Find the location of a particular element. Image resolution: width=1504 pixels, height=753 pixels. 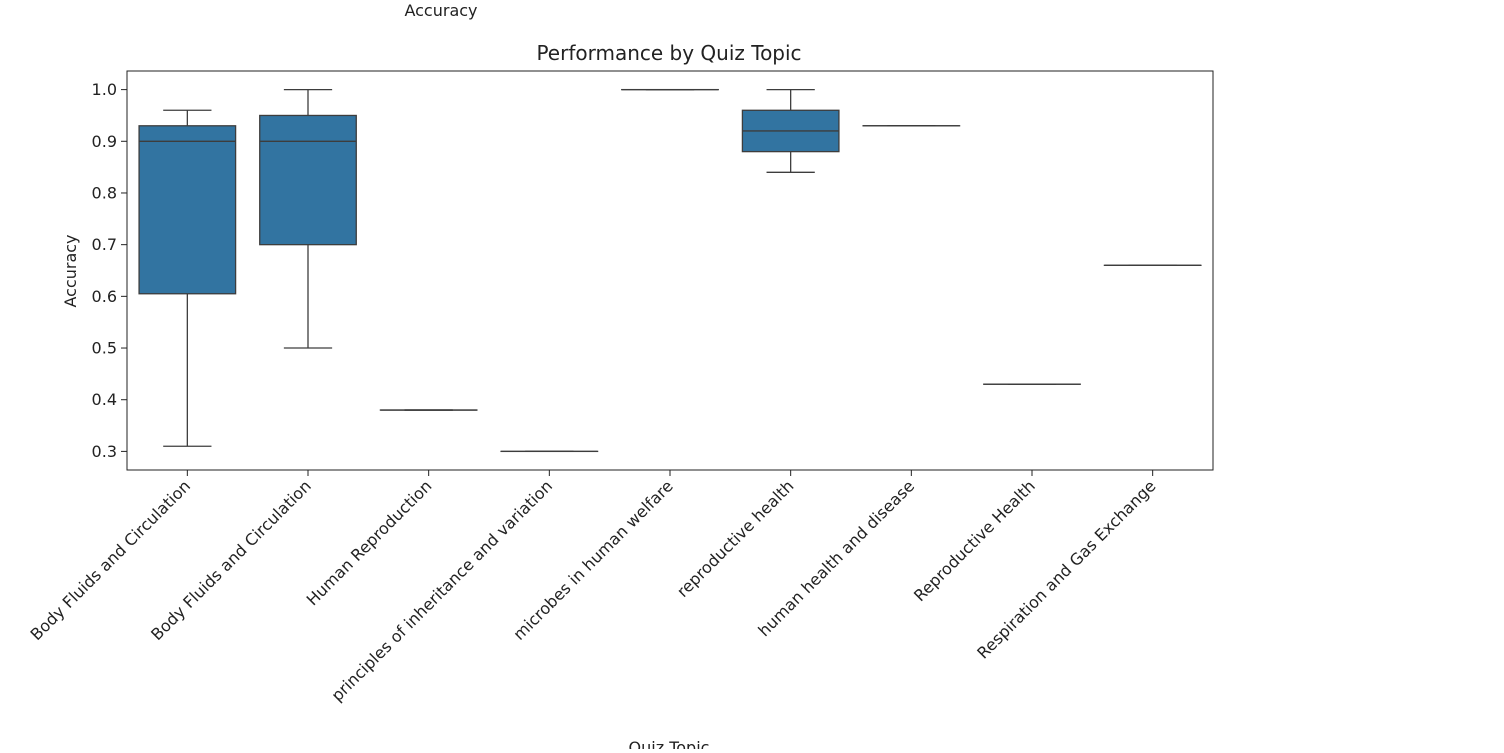

chart-title: Performance by Quiz Topic is located at coordinates (668, 53).